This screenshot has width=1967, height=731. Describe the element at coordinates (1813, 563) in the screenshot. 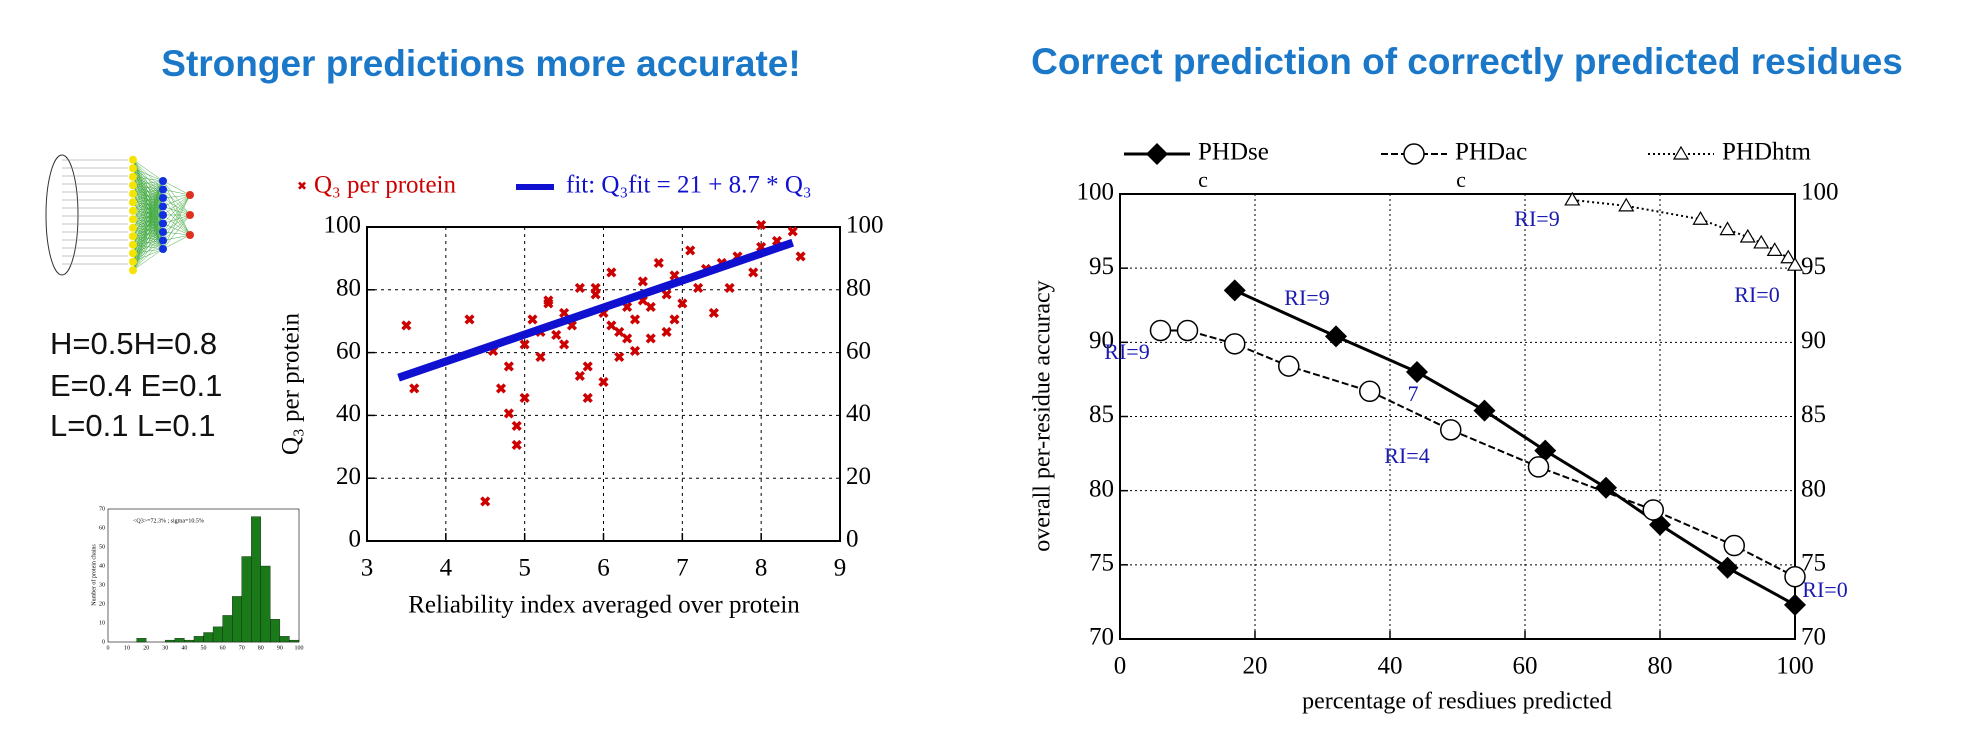

I see `y2-tick-label: 75` at that location.